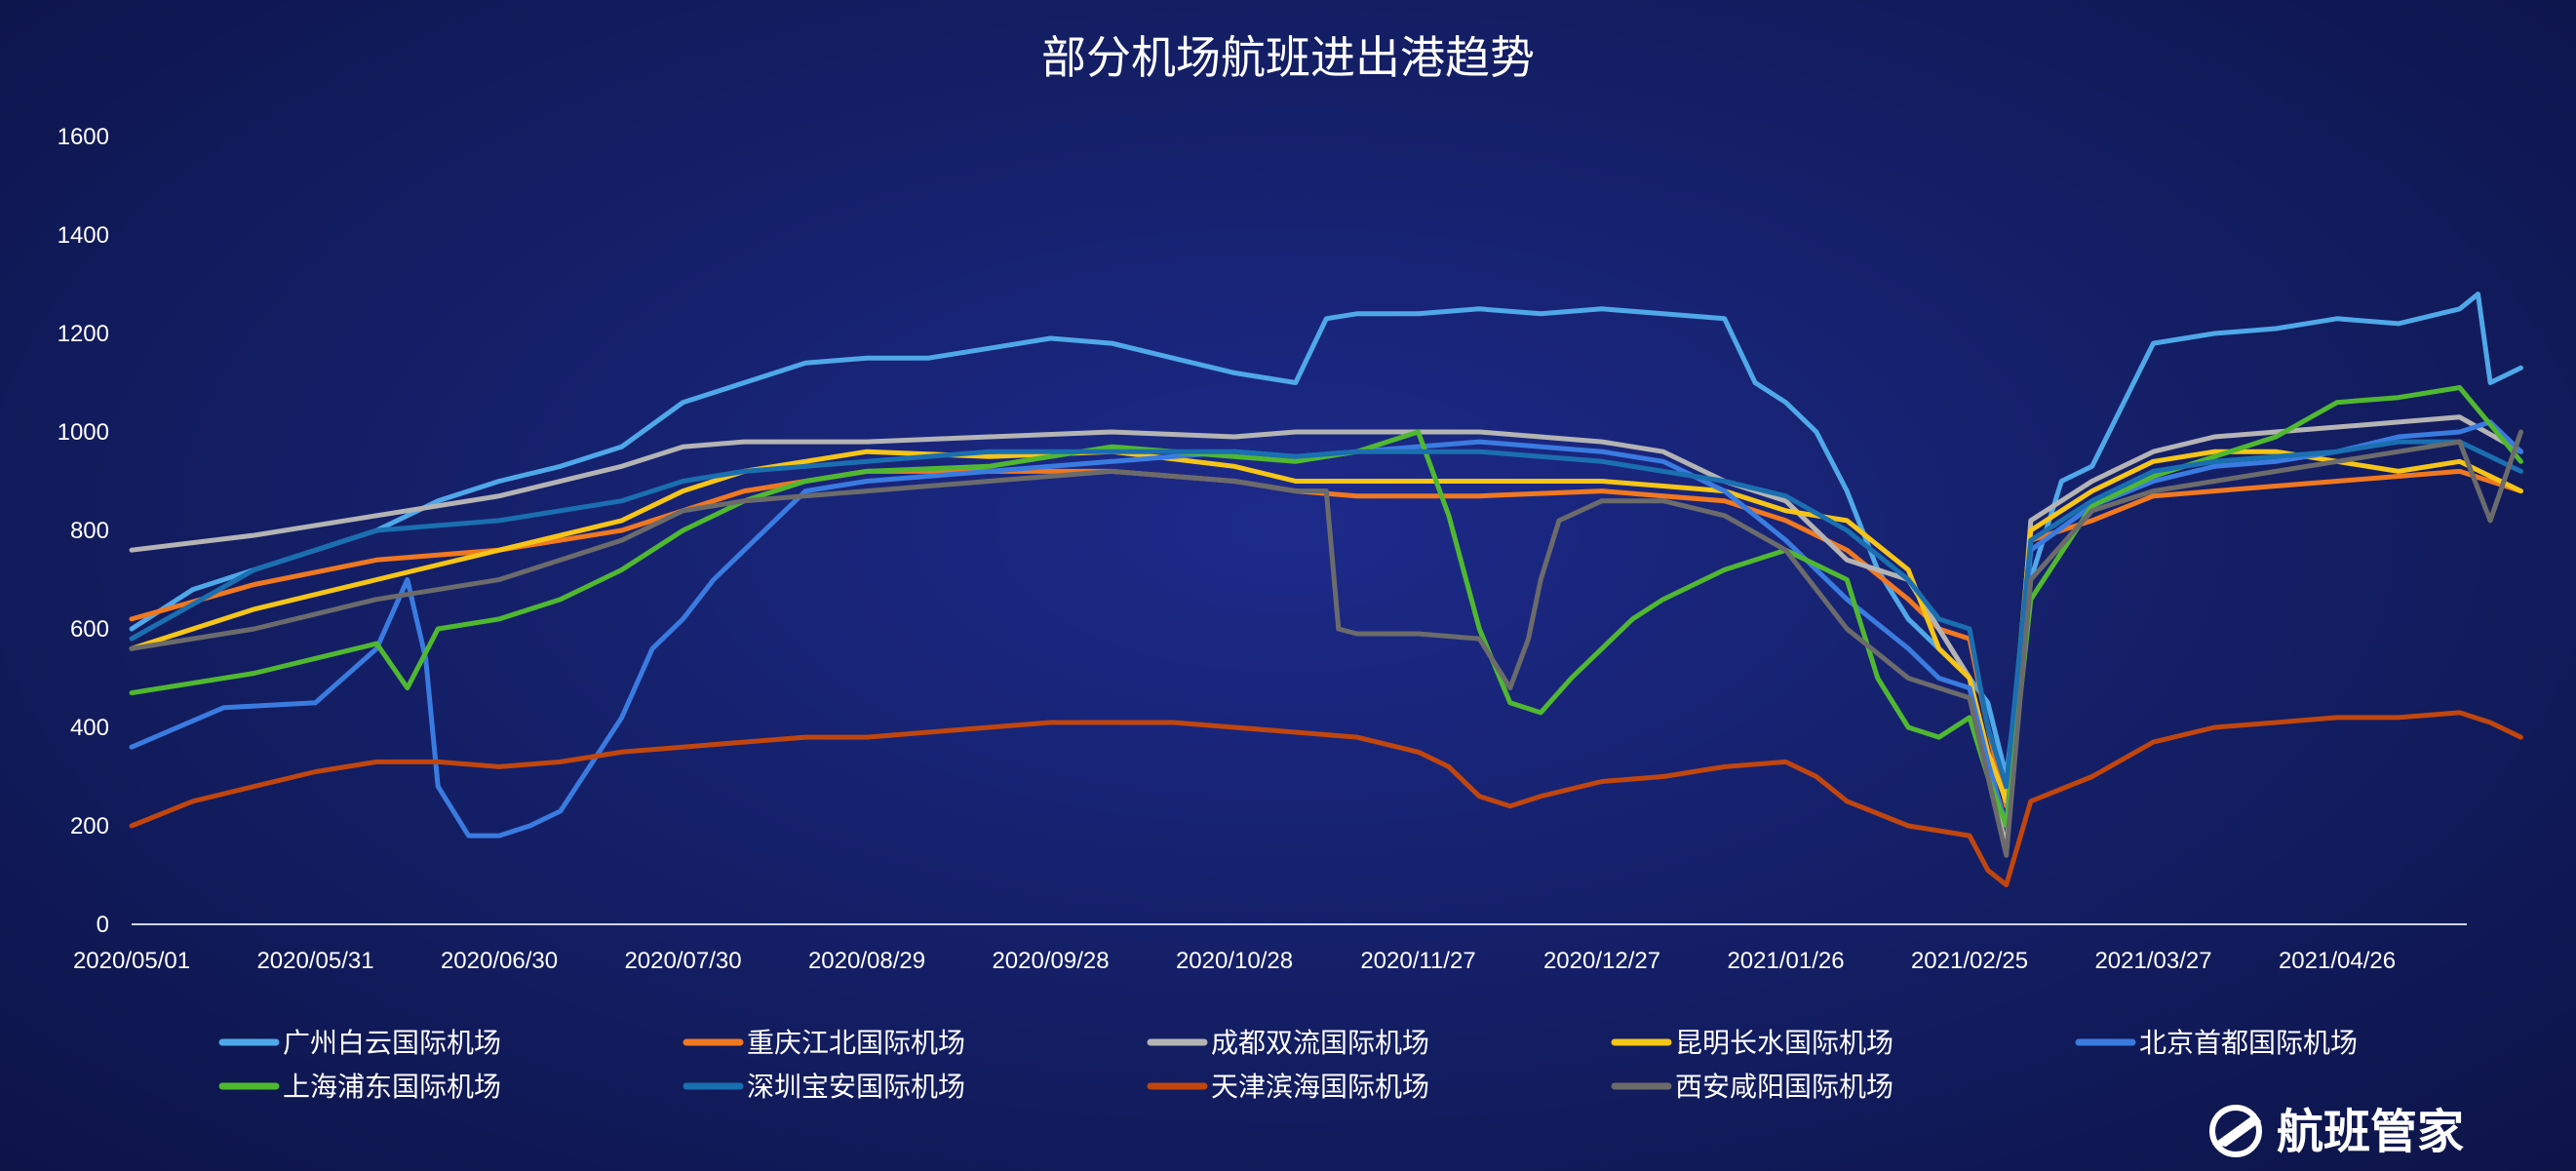  Describe the element at coordinates (89, 826) in the screenshot. I see `y-tick-label: 200` at that location.